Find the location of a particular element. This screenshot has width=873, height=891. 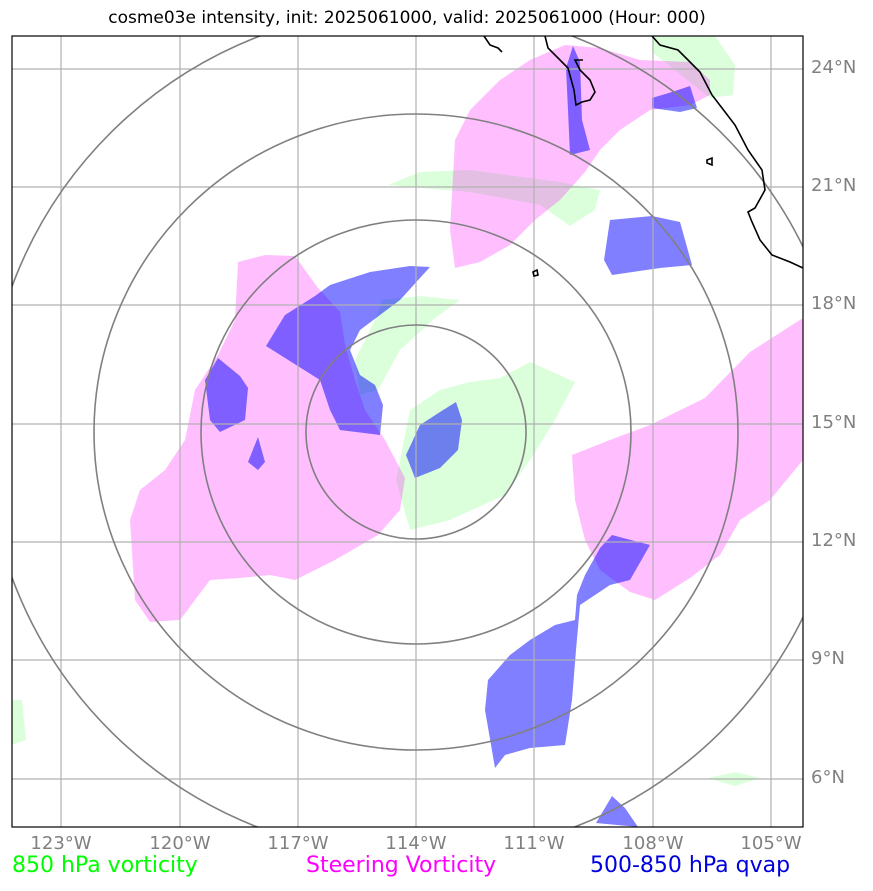

lon-label-114w: 114°W is located at coordinates (416, 843).